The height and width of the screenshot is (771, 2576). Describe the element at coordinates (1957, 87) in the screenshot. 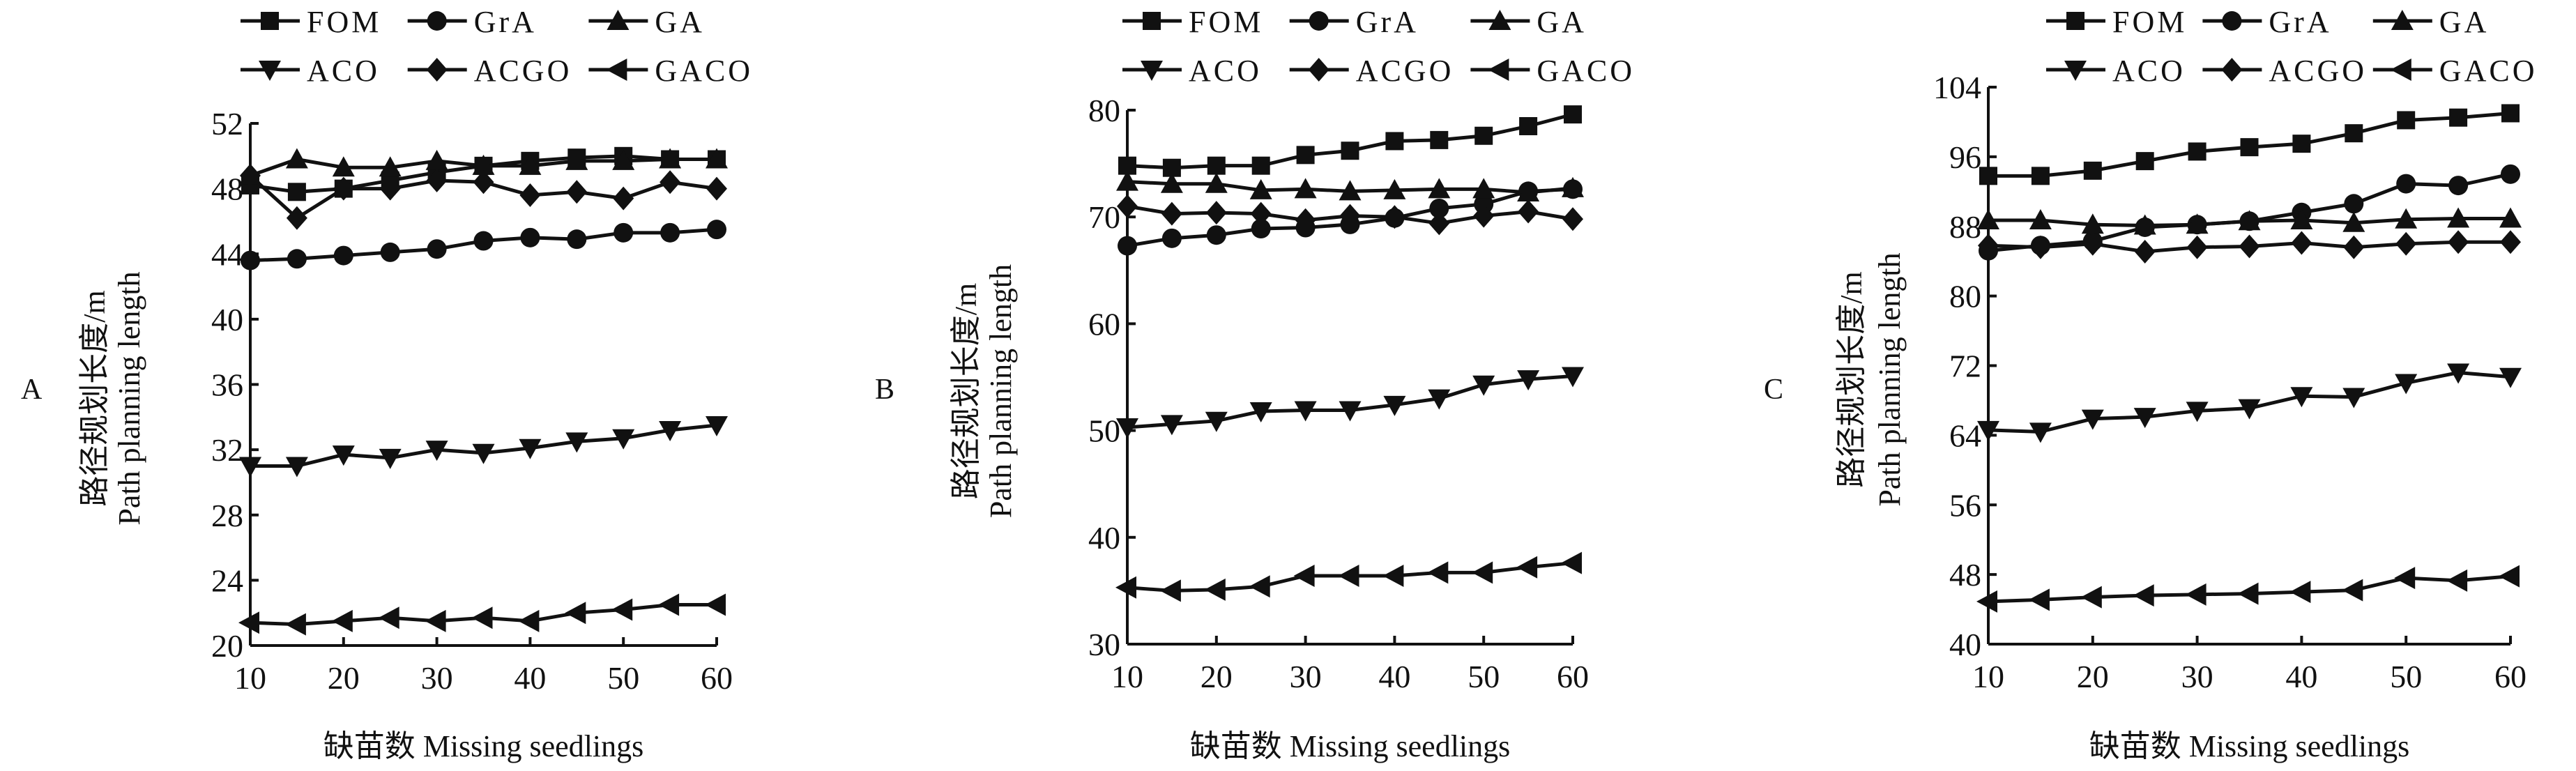

I see `y-tick-label: 104` at that location.